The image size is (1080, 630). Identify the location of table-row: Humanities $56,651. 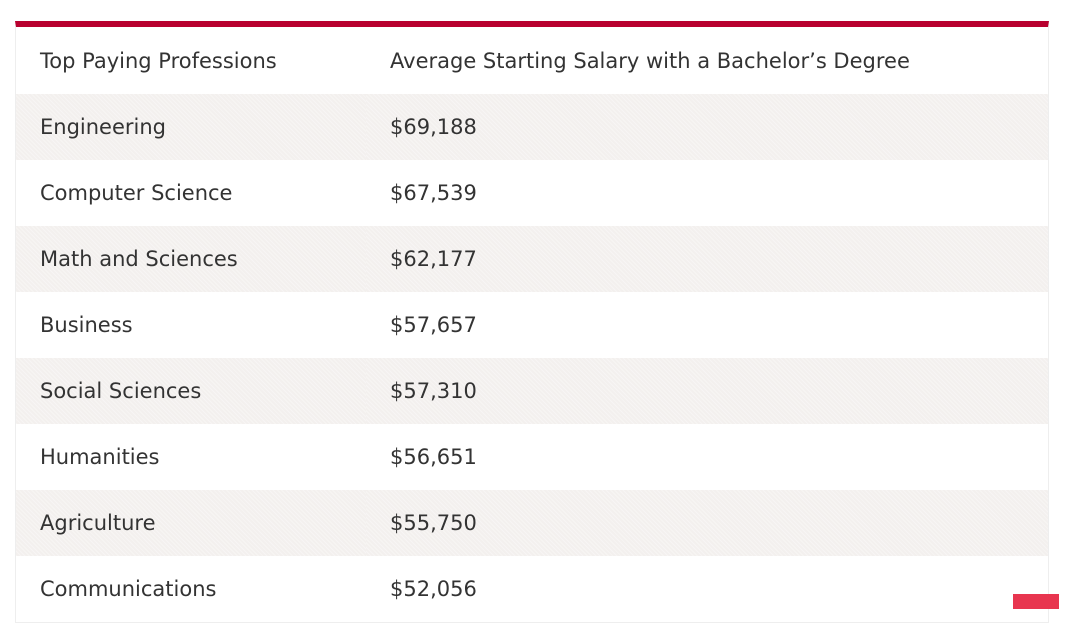
(532, 457).